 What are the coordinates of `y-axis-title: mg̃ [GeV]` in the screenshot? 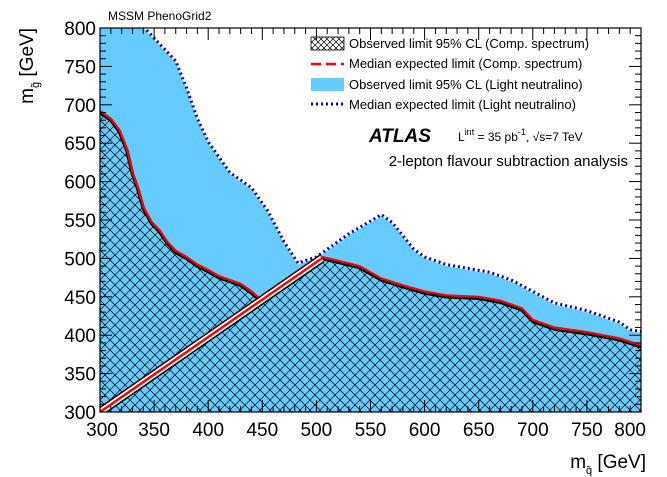 It's located at (29, 66).